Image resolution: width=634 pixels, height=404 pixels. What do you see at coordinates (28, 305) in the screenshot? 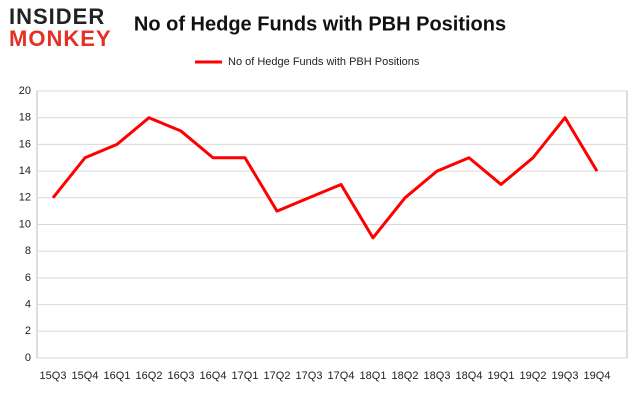
I see `y-tick-label: 4` at bounding box center [28, 305].